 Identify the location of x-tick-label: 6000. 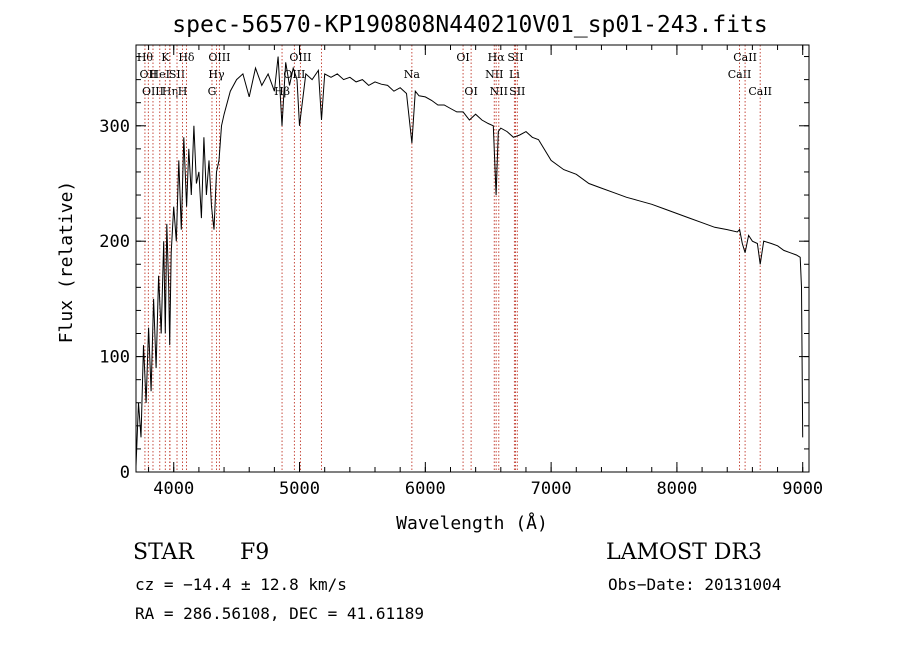
(425, 489).